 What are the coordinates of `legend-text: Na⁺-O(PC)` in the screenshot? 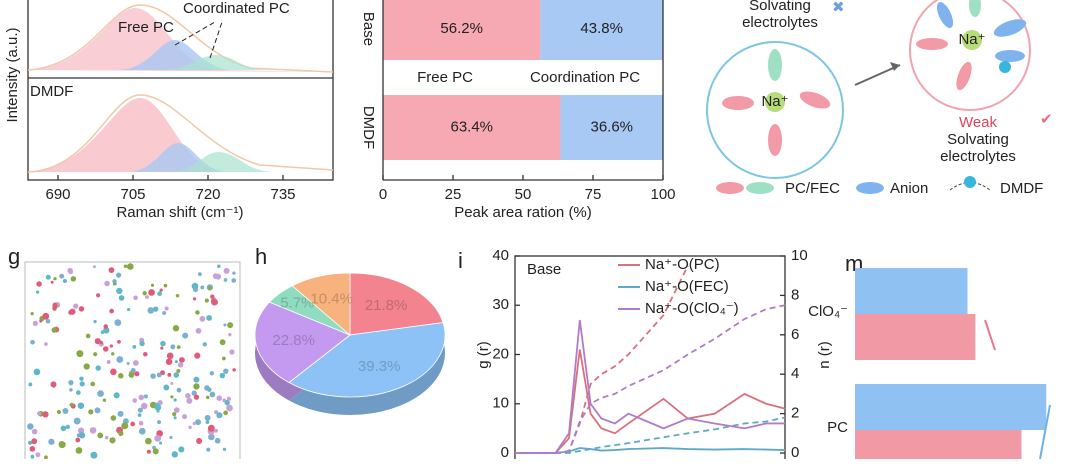 It's located at (682, 264).